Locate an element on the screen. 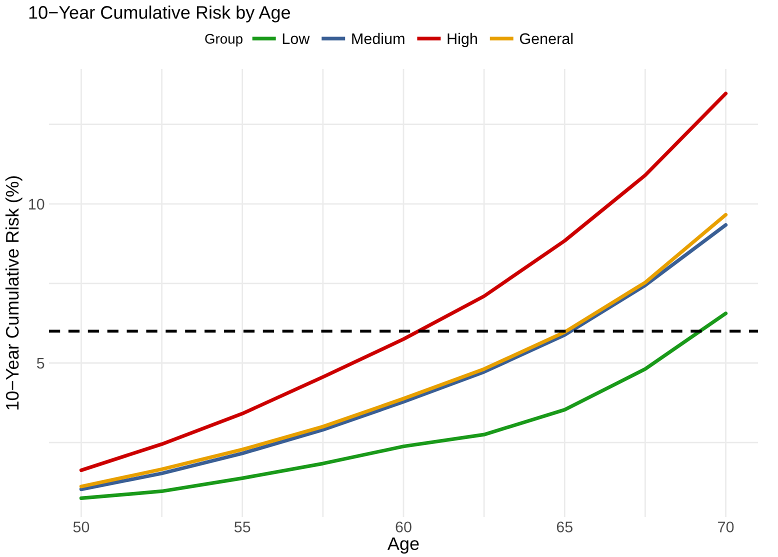 This screenshot has height=557, width=778. legend-label: General is located at coordinates (546, 38).